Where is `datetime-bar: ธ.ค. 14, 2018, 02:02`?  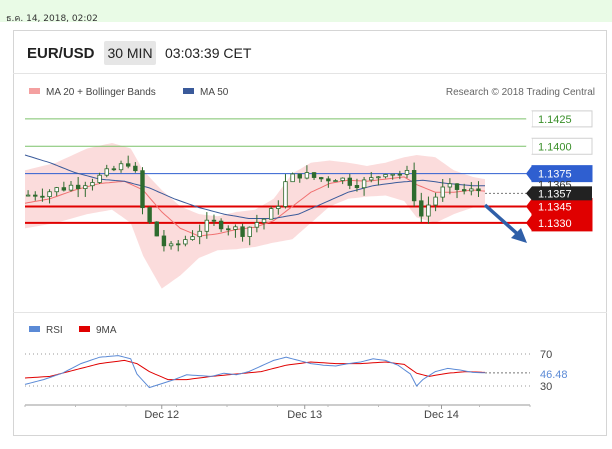
datetime-bar: ธ.ค. 14, 2018, 02:02 is located at coordinates (306, 12).